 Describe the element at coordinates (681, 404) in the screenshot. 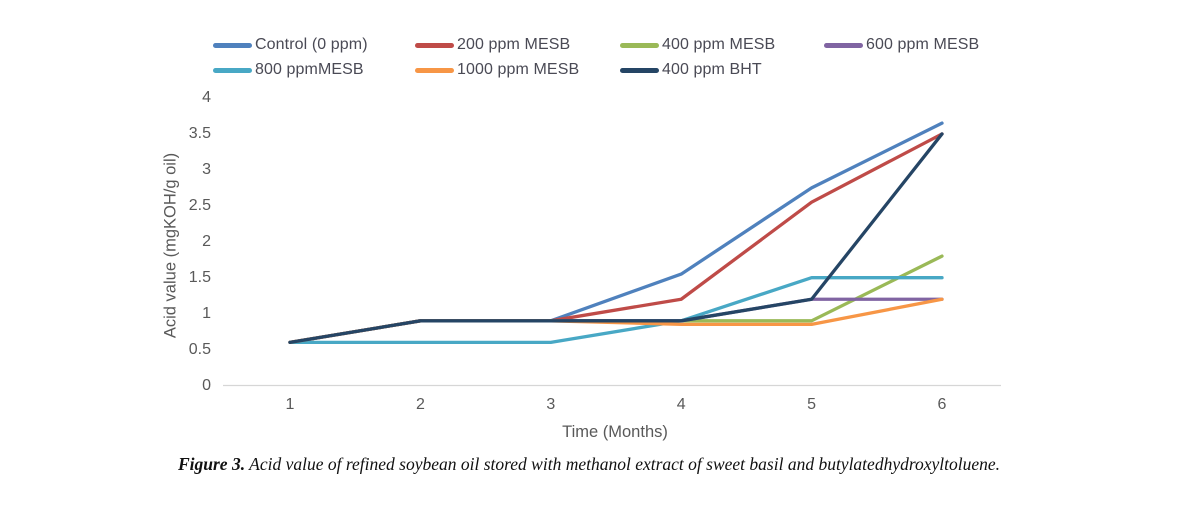

I see `x-tick-label: 4` at that location.